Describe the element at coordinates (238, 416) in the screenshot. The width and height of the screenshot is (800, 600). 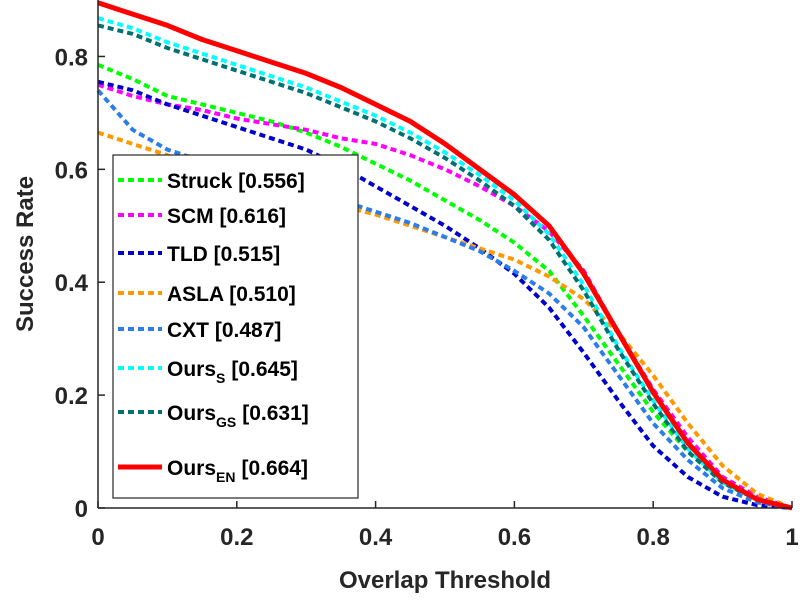
I see `legend-label-ours-gs: OursGS [0.631]` at that location.